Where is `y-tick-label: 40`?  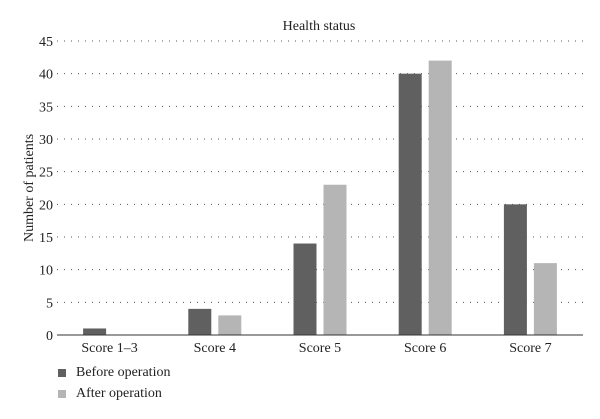 y-tick-label: 40 is located at coordinates (46, 75).